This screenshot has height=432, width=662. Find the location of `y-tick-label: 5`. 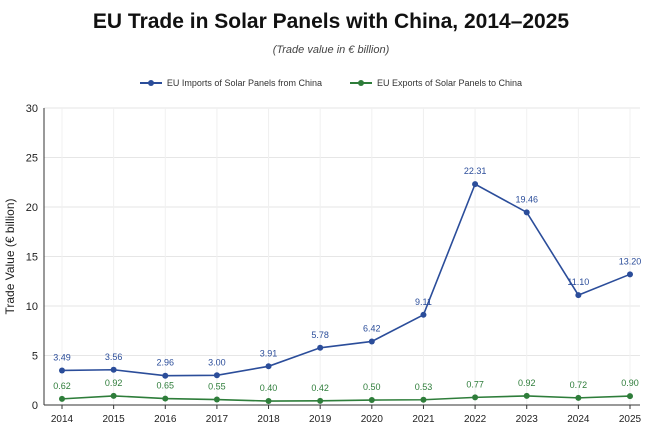

y-tick-label: 5 is located at coordinates (35, 357).